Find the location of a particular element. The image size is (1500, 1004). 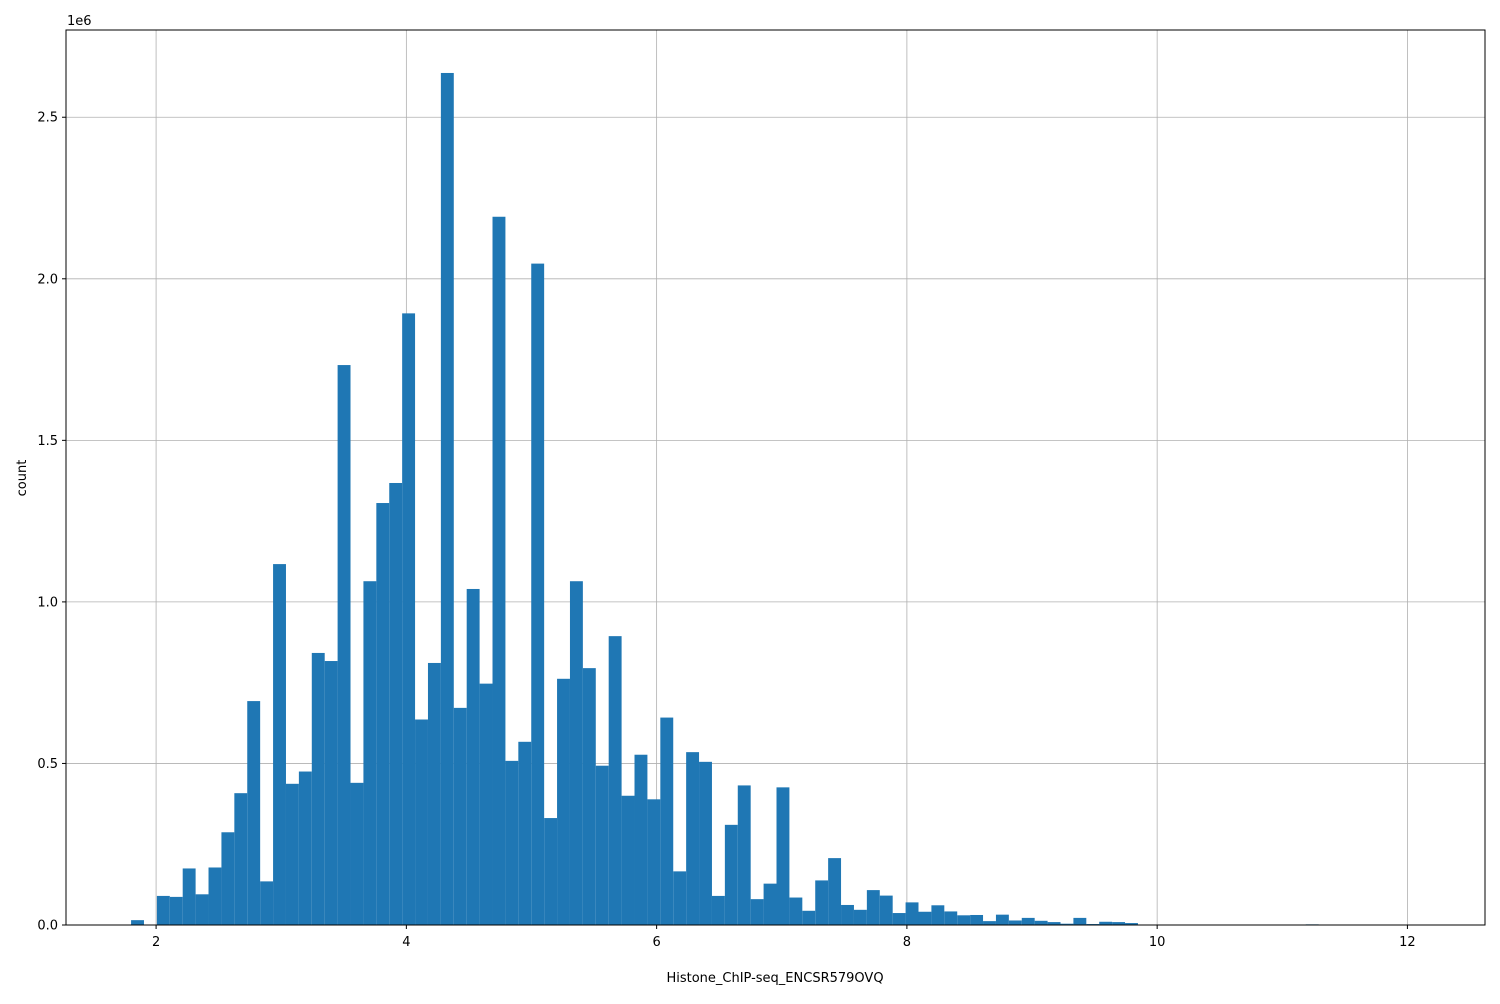

y-tick-label: 2.0 is located at coordinates (47, 279).